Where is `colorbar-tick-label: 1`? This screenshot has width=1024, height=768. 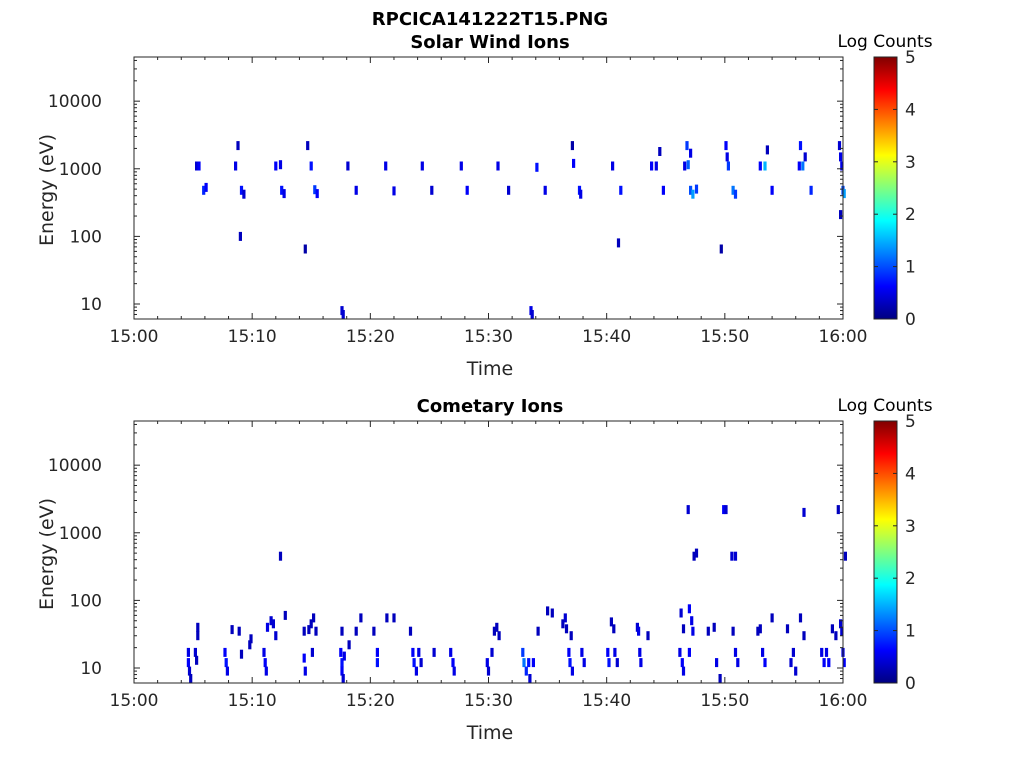
colorbar-tick-label: 1 is located at coordinates (910, 632).